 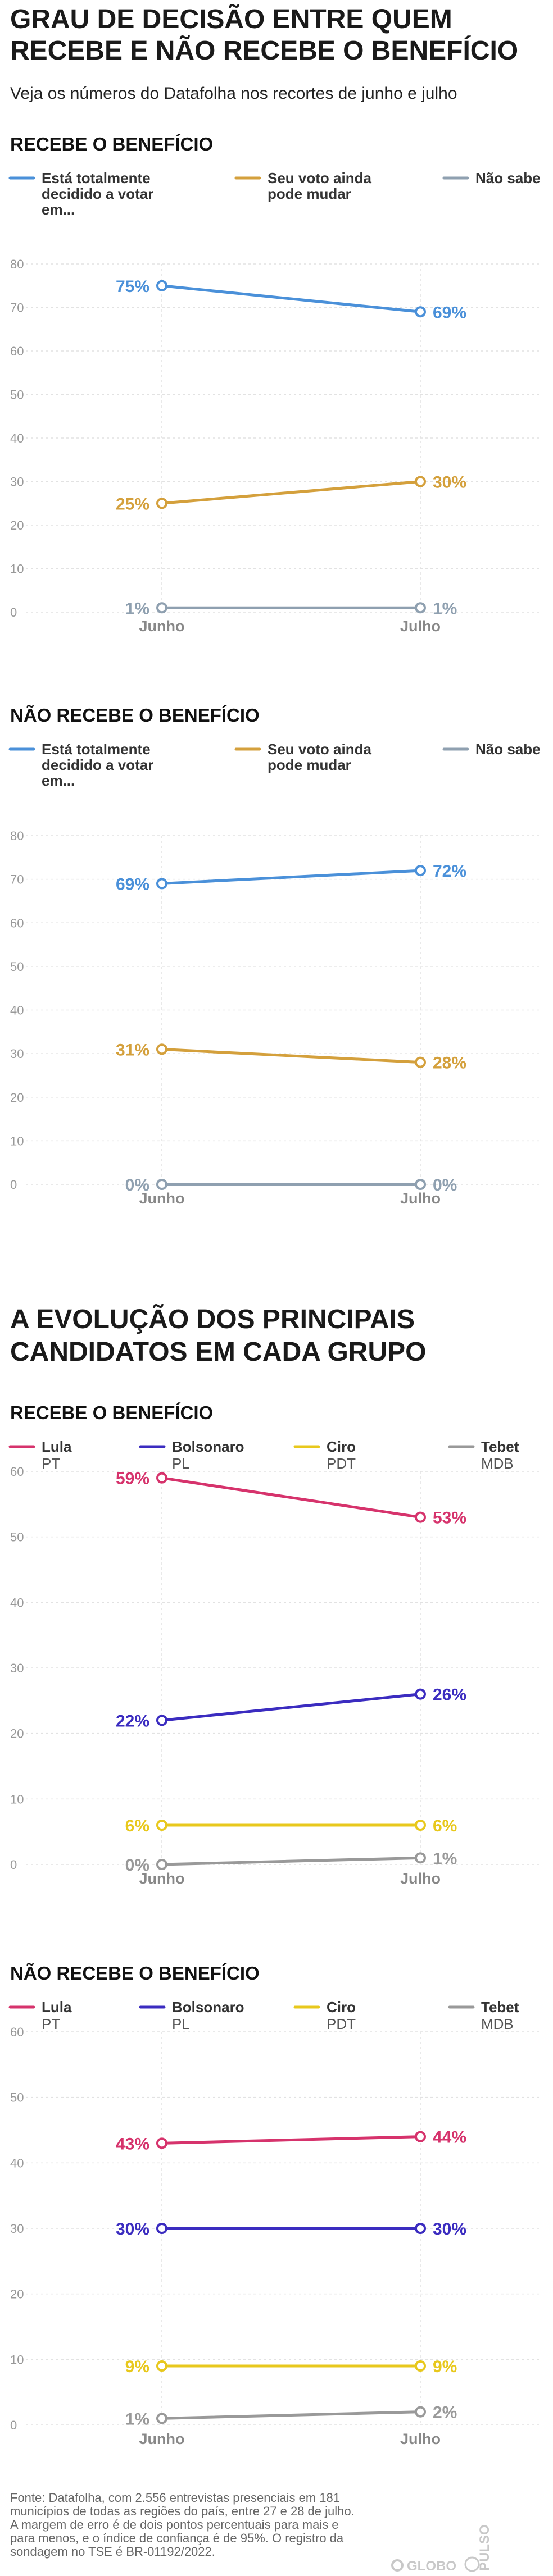 I want to click on y-tick-label: 70, so click(x=17, y=880).